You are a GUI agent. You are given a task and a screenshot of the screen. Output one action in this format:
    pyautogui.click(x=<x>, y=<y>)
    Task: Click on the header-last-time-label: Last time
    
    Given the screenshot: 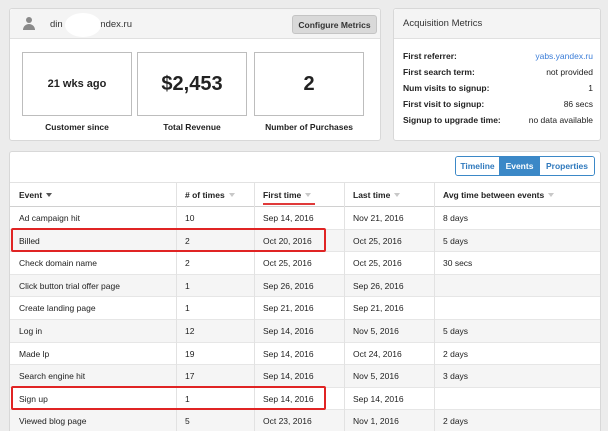 What is the action you would take?
    pyautogui.click(x=372, y=195)
    